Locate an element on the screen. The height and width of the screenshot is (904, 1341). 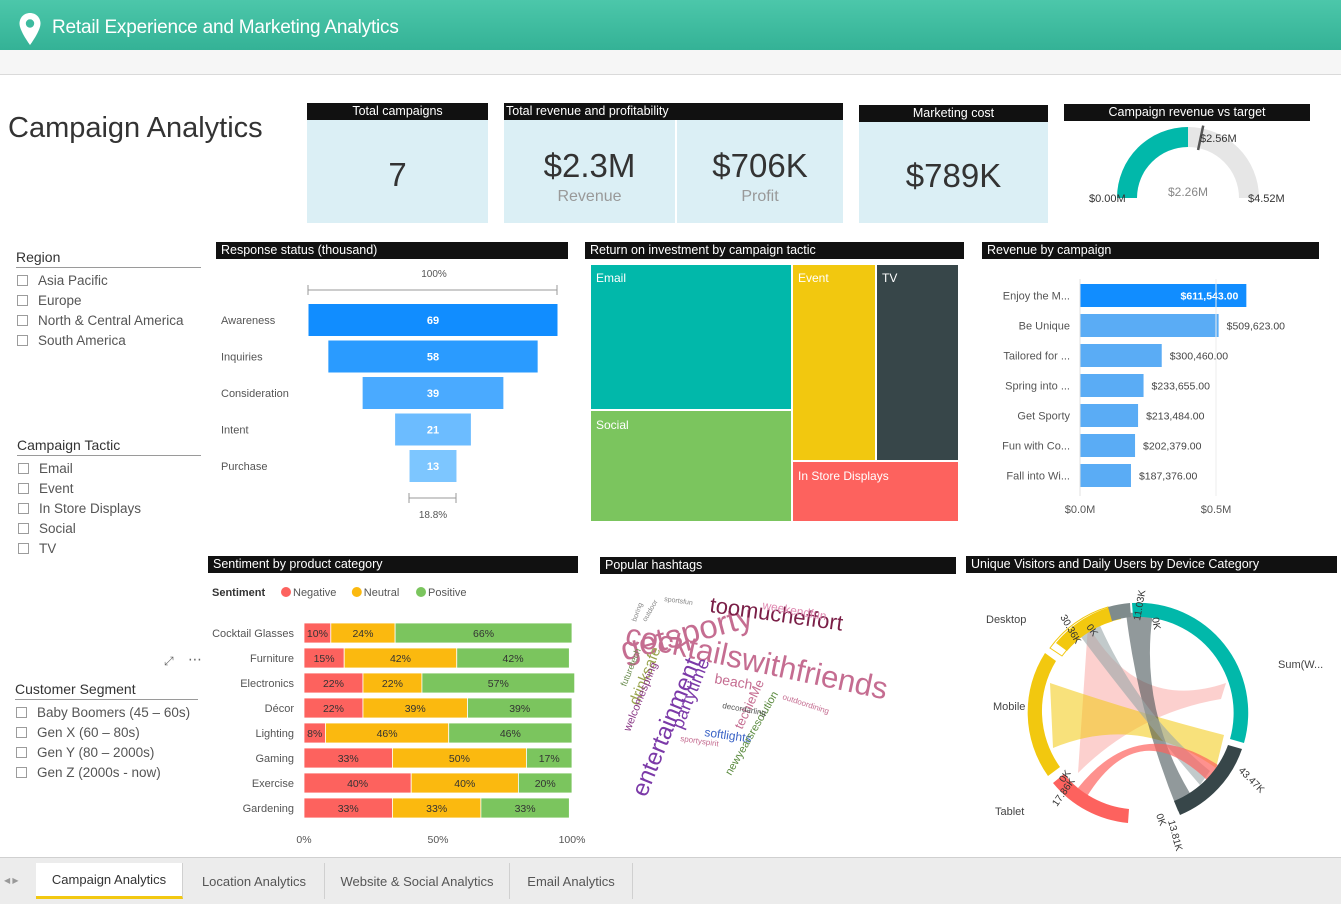
tab-scroll-arrows-icon: ◀ ▶ is located at coordinates (11, 880).